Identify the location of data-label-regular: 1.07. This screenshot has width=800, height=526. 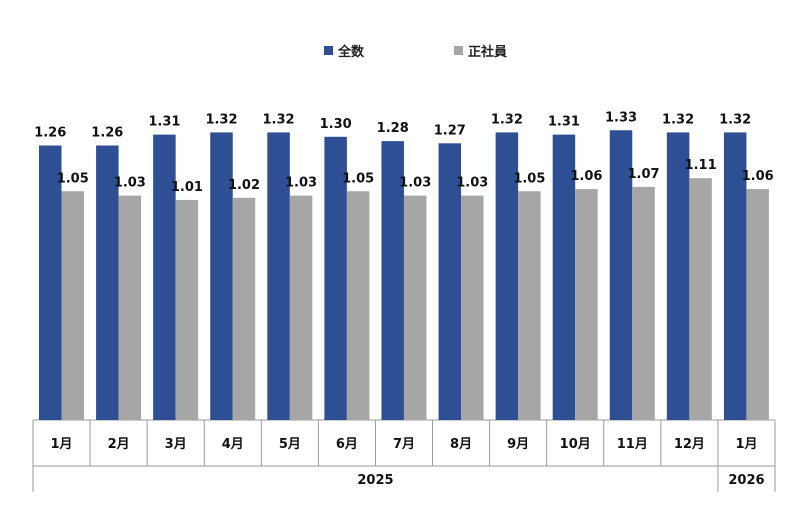
(643, 174).